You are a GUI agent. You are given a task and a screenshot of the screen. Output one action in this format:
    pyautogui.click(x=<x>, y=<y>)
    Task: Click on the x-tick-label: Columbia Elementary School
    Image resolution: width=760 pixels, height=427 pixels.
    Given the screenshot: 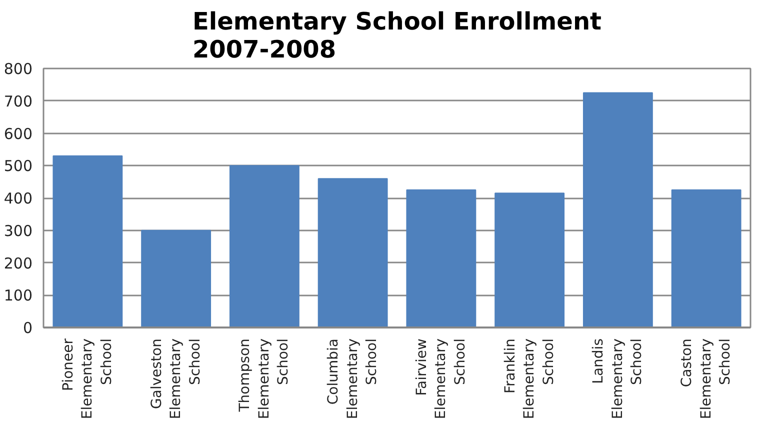 What is the action you would take?
    pyautogui.click(x=353, y=379)
    